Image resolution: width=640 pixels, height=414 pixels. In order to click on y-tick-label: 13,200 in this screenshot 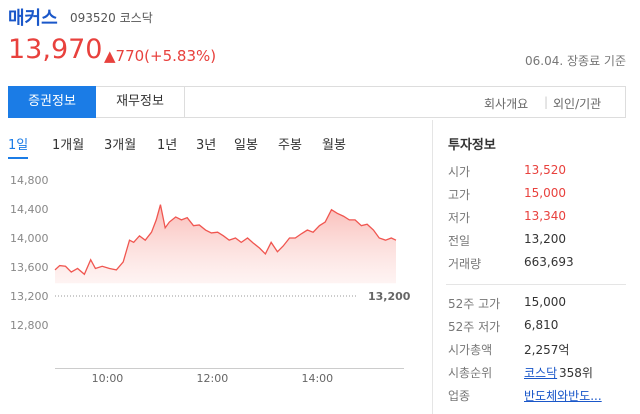, I will do `click(29, 296)`.